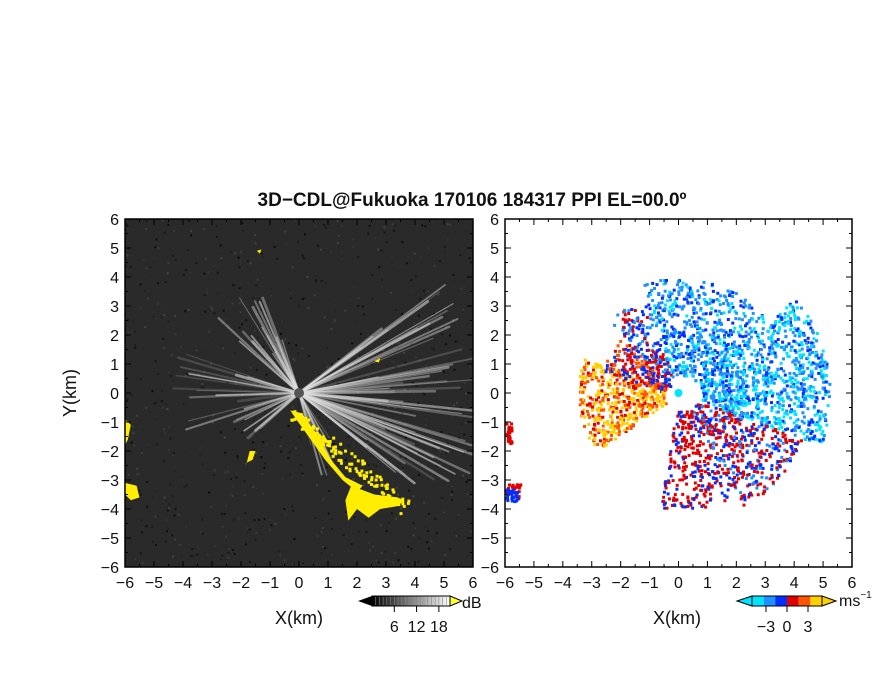  I want to click on y-tick-label-R-6: 0, so click(494, 394).